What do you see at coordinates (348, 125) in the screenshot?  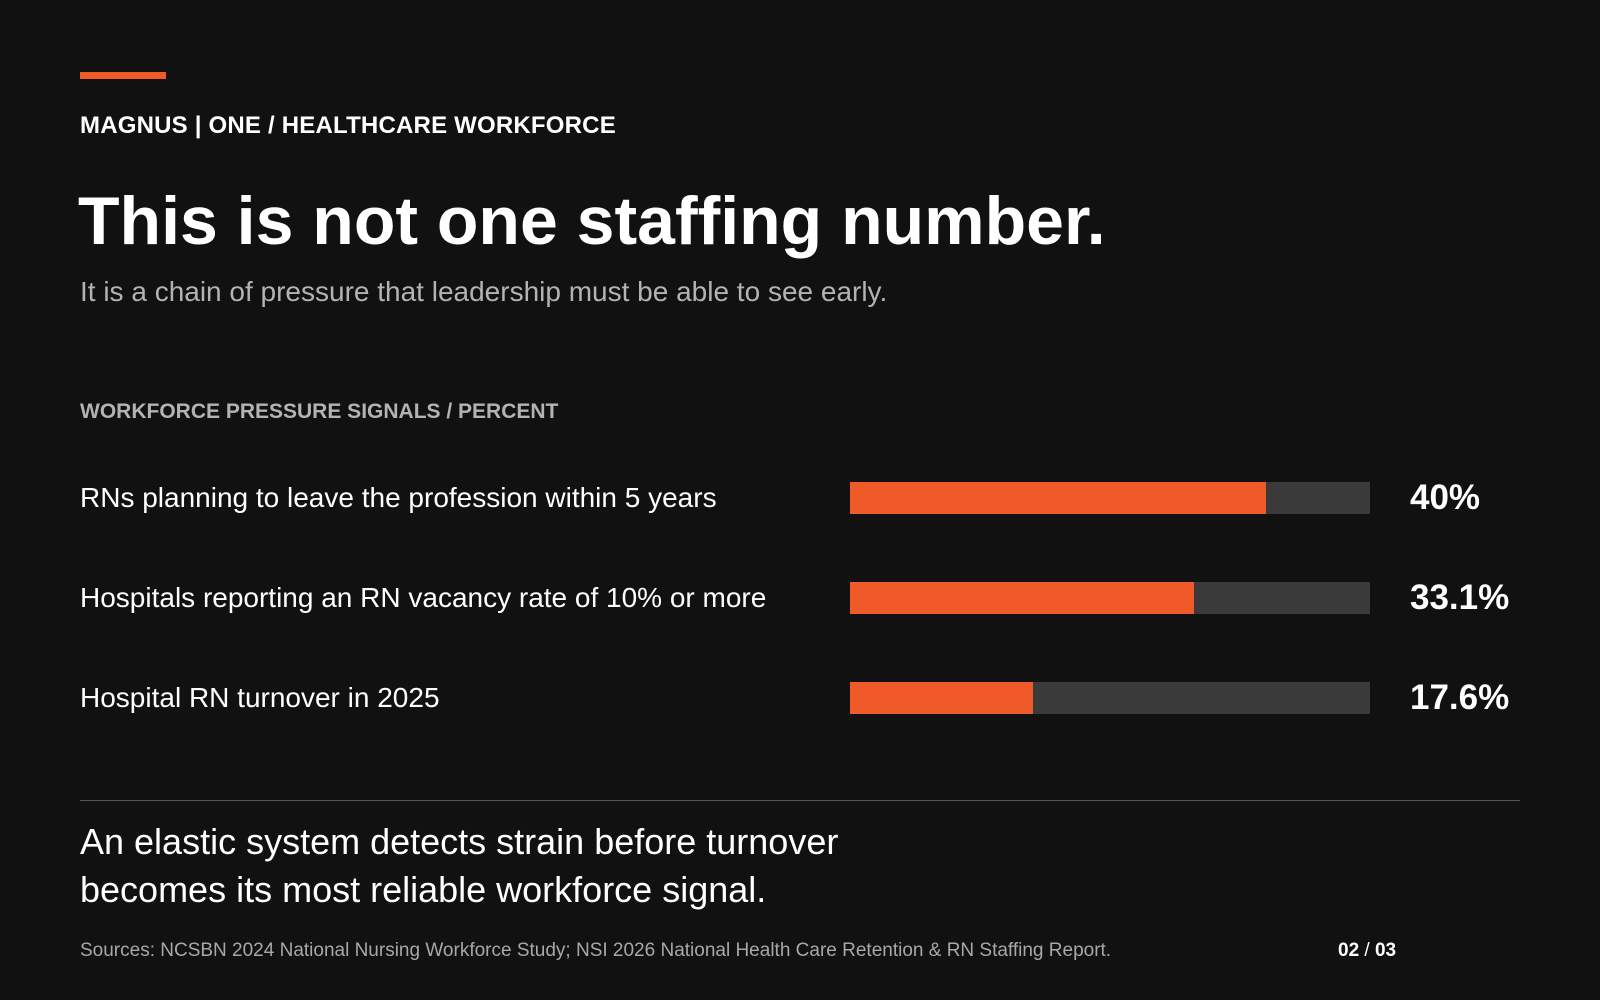 I see `eyebrow-label: MAGNUS | ONE / HEALTHCARE WORKFORCE` at bounding box center [348, 125].